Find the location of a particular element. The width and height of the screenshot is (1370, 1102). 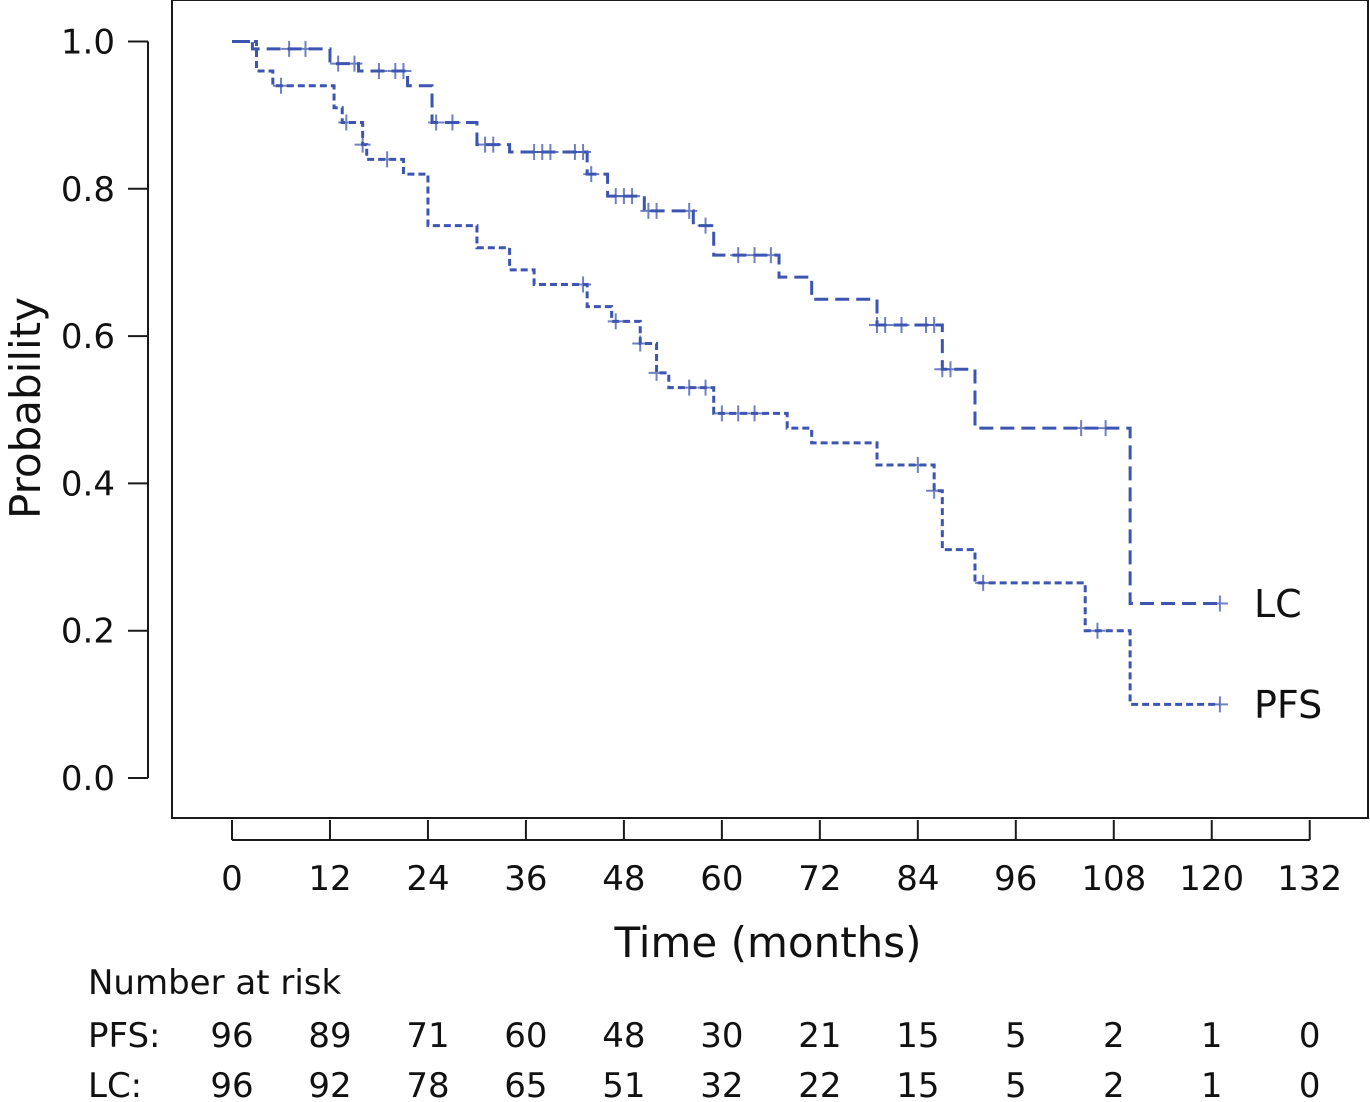

x-tick-label-11: 132 is located at coordinates (1309, 879).